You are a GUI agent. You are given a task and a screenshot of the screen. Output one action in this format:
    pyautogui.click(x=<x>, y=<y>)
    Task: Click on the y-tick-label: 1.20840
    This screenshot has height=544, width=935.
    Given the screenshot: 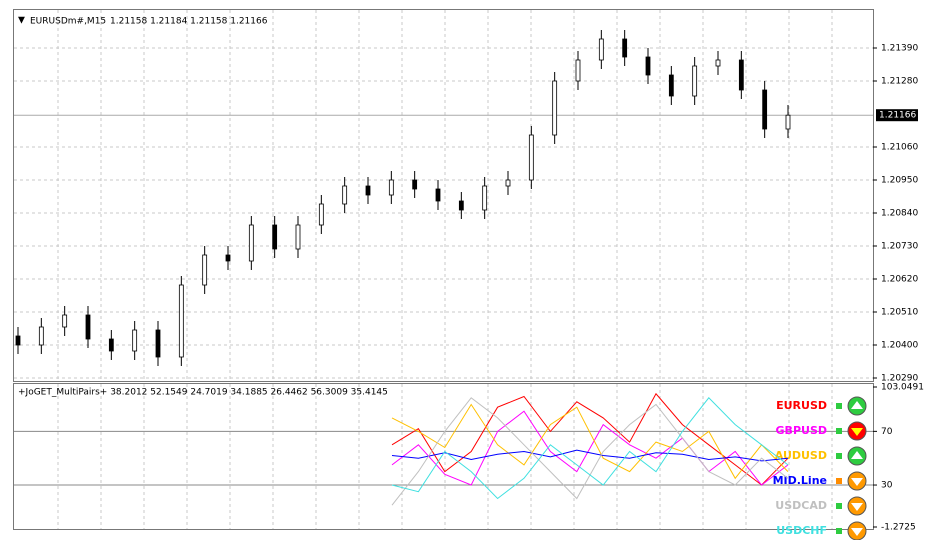 What is the action you would take?
    pyautogui.click(x=899, y=214)
    